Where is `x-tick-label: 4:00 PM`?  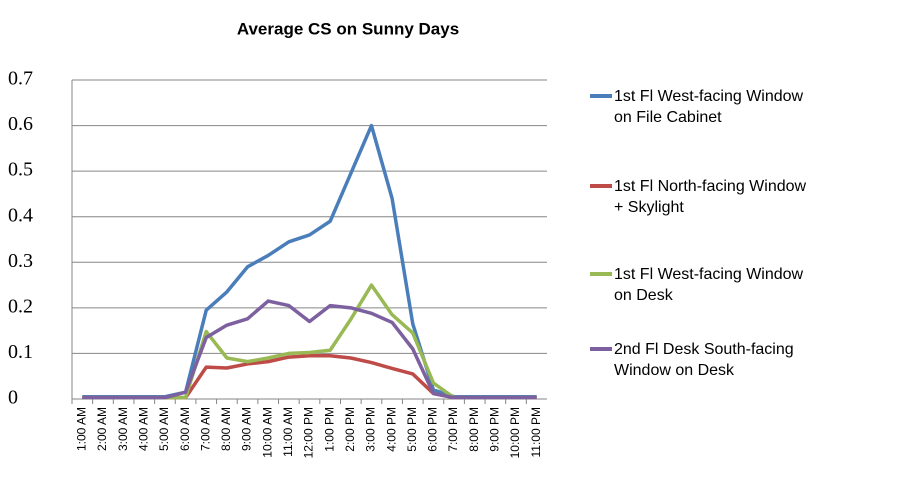 x-tick-label: 4:00 PM is located at coordinates (391, 429).